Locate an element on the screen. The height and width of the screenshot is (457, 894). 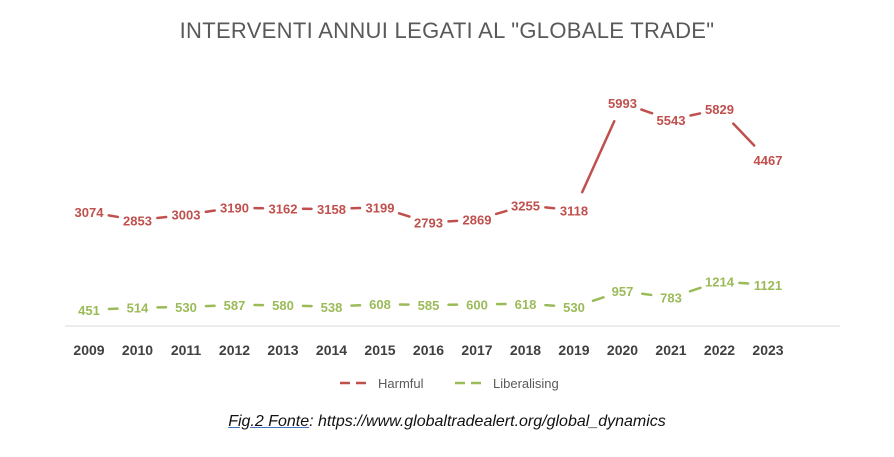
liberalising-data-label: 538 is located at coordinates (332, 307).